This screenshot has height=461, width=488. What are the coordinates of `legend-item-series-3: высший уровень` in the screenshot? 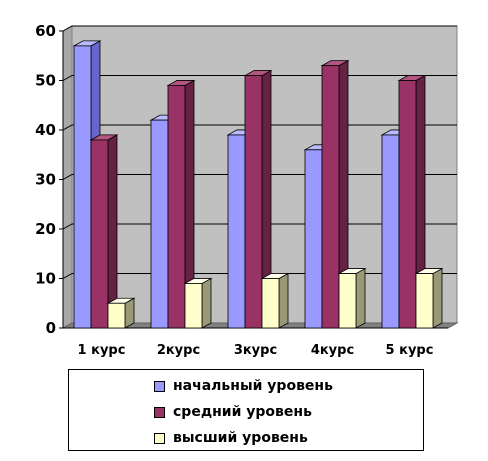 It's located at (231, 438).